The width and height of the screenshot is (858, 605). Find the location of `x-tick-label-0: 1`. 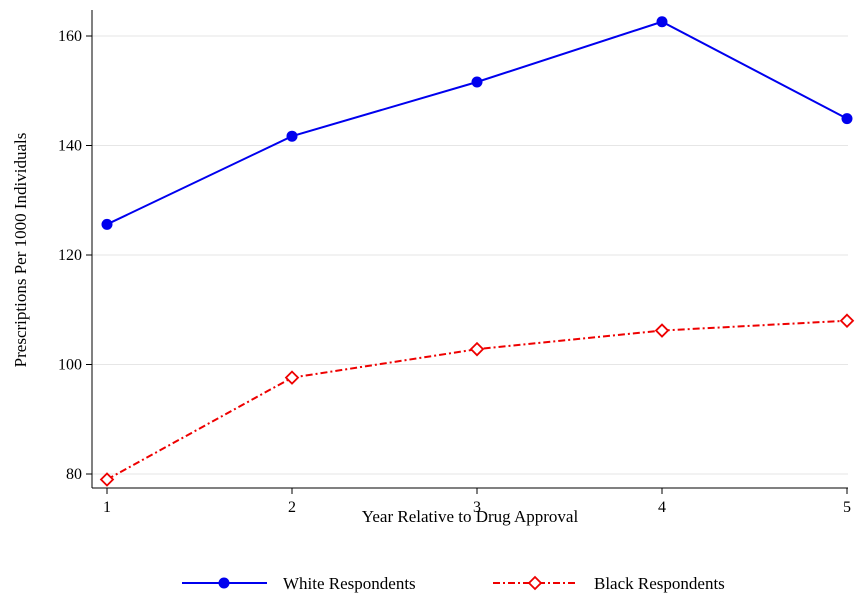

x-tick-label-0: 1 is located at coordinates (107, 507).